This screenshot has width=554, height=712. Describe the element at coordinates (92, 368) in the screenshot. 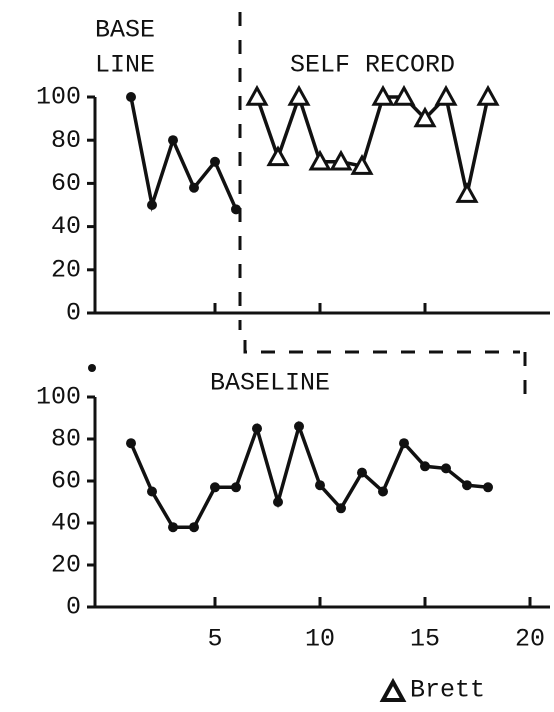

I see `speck` at that location.